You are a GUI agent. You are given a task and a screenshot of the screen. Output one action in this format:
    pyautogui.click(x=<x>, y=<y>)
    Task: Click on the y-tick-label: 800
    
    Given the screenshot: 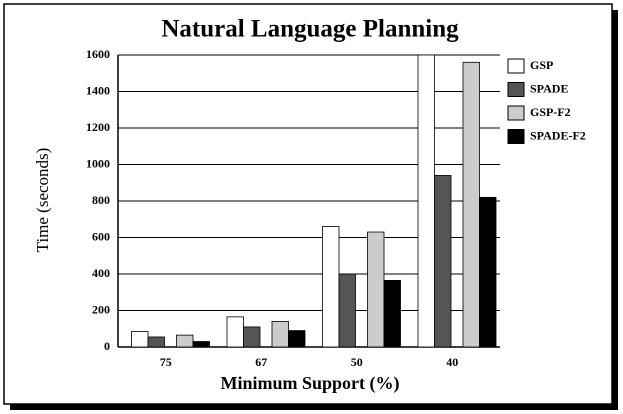 What is the action you would take?
    pyautogui.click(x=101, y=200)
    